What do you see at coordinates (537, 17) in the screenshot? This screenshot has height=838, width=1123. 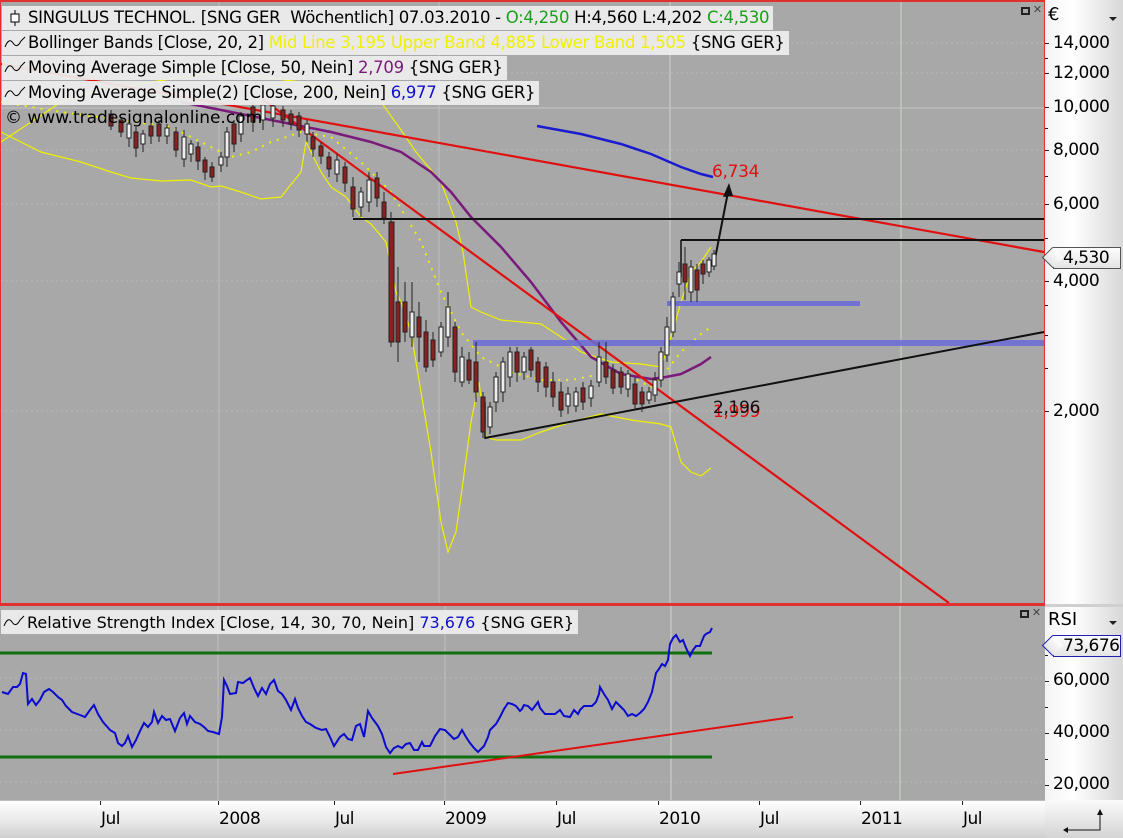 I see `ohlc-open: O:4,250` at bounding box center [537, 17].